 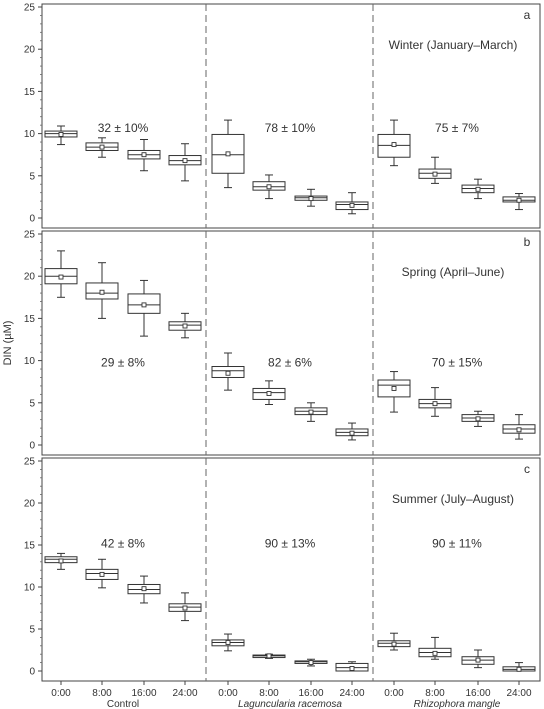 I want to click on x-tick-label: 0:00, so click(x=61, y=693).